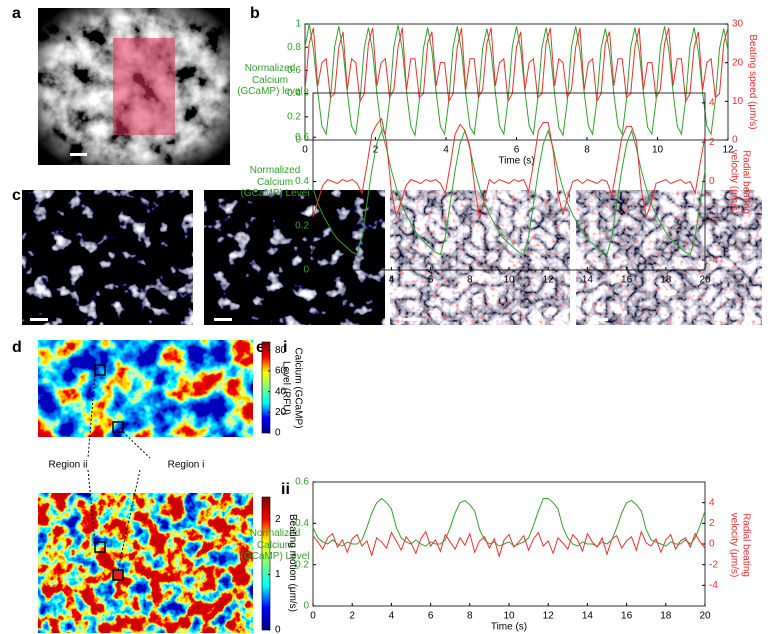 The image size is (777, 634). Describe the element at coordinates (278, 574) in the screenshot. I see `colorbar-tick-label: 1` at that location.